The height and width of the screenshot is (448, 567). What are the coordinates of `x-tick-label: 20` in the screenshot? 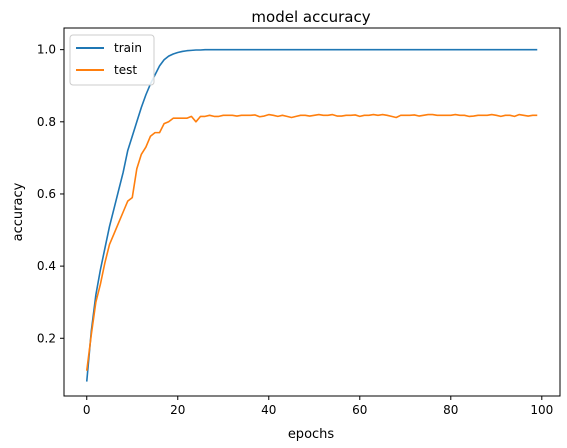 It's located at (177, 410).